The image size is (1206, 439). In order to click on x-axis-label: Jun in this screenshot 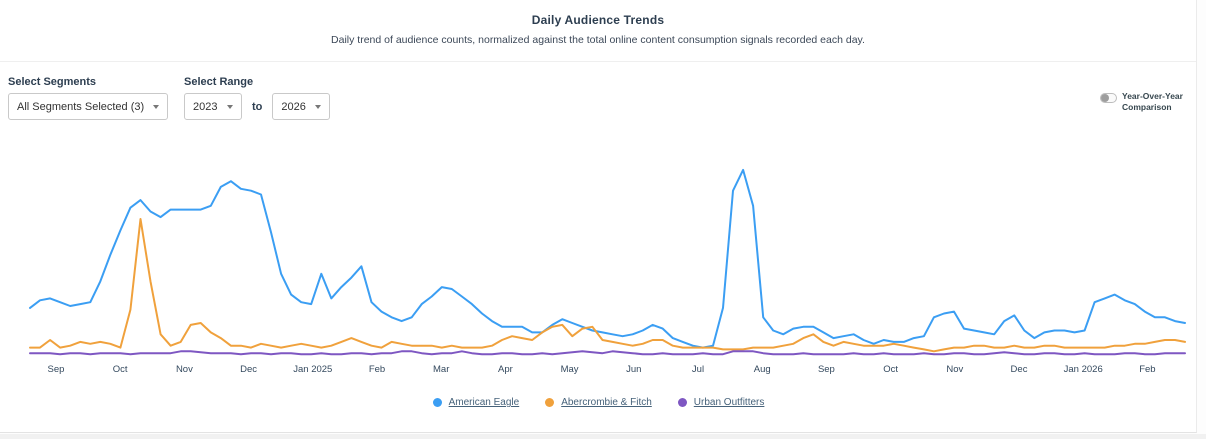, I will do `click(633, 369)`.